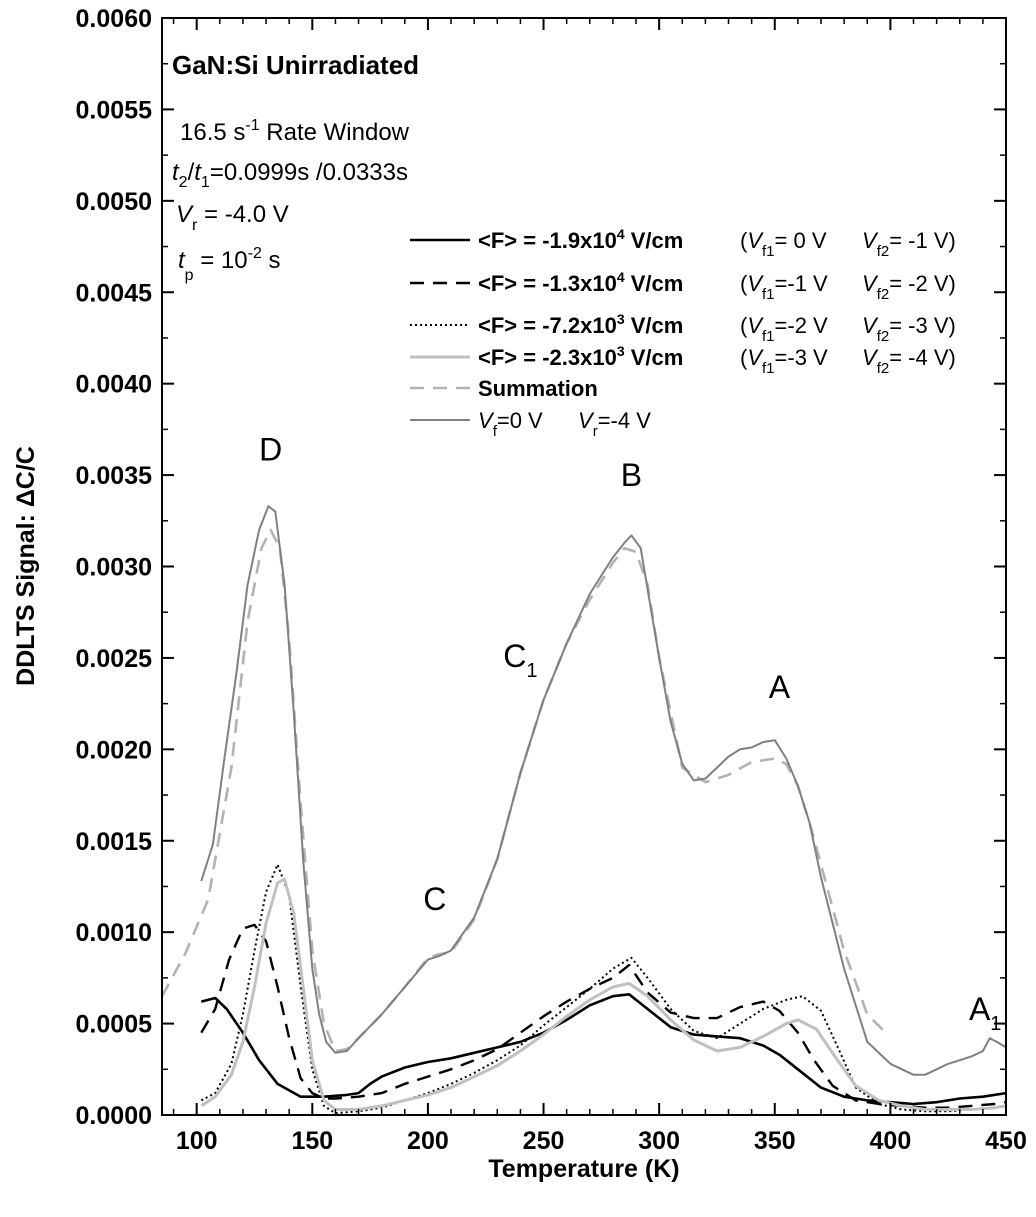  Describe the element at coordinates (271, 260) in the screenshot. I see `tp-unit: s` at that location.